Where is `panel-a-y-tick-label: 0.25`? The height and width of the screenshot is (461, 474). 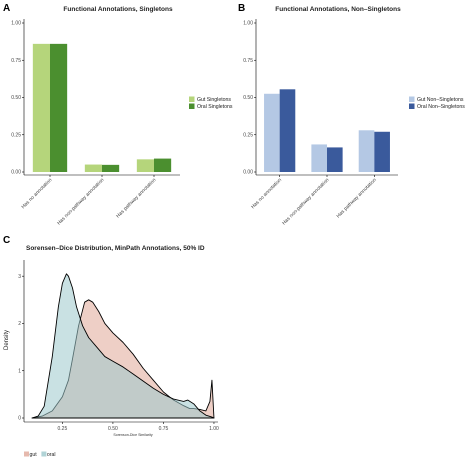
panel-a-y-tick-label: 0.25 is located at coordinates (16, 135).